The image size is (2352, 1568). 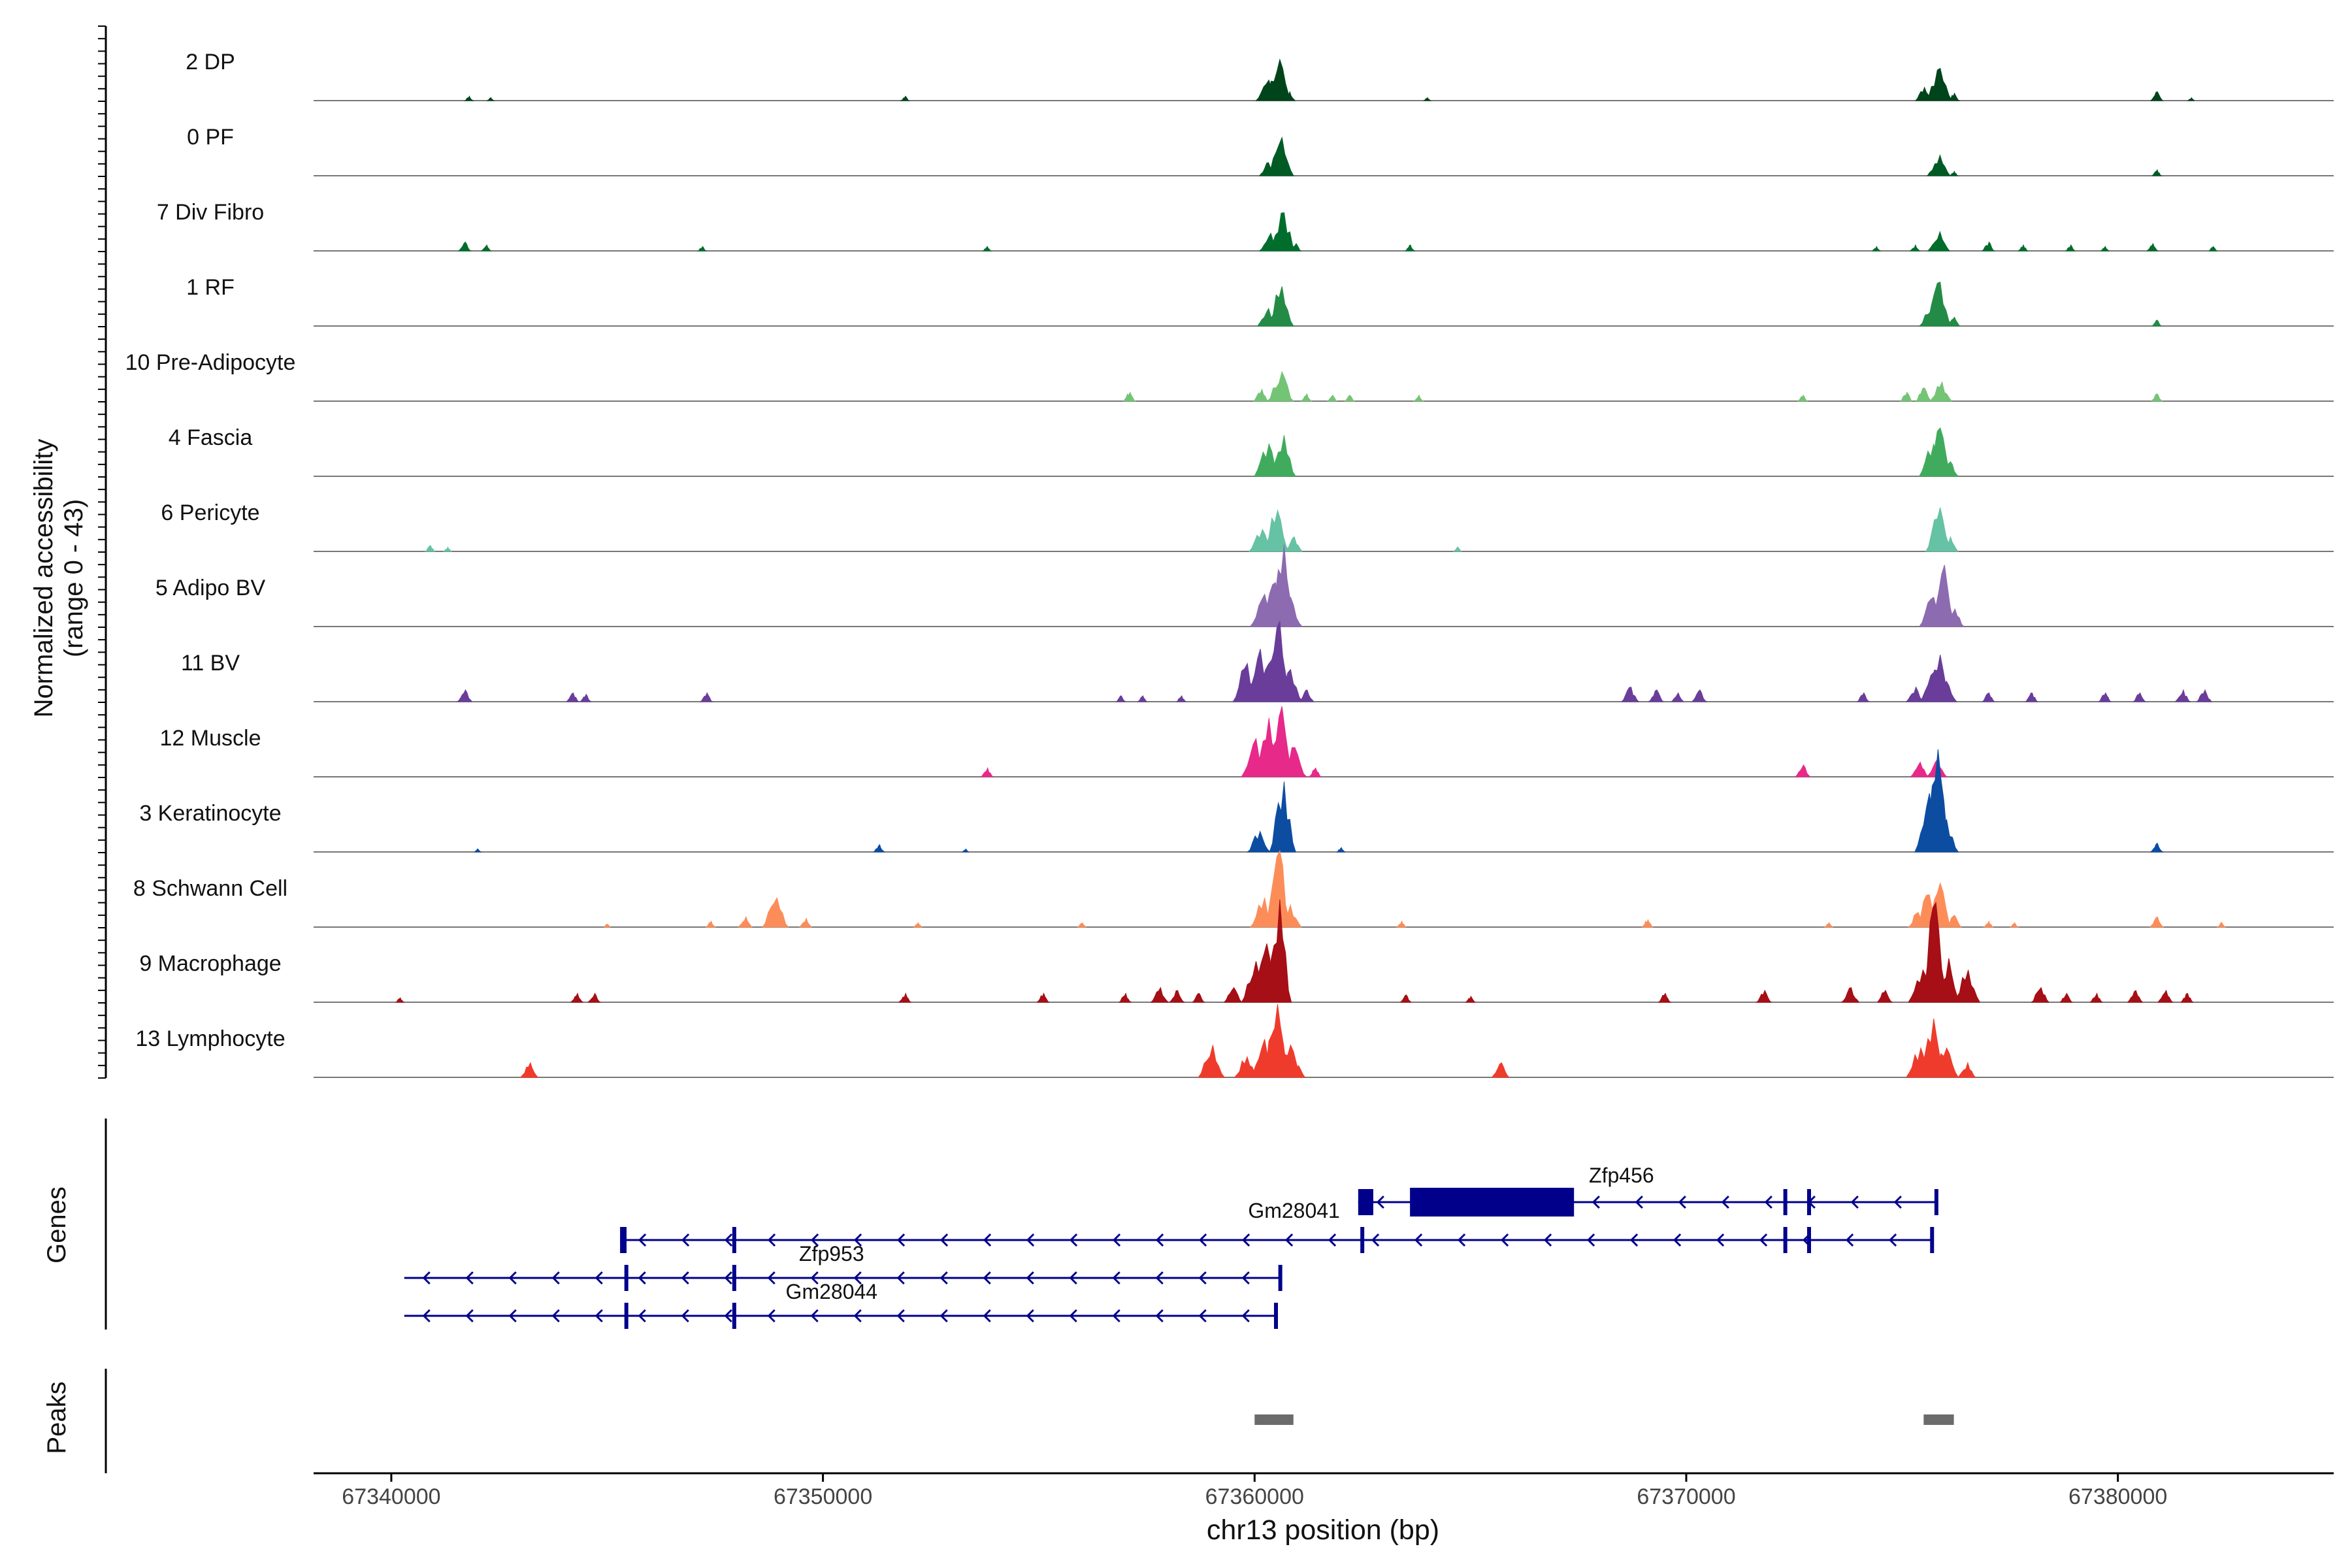 I want to click on track-label: 11 BV, so click(x=210, y=663).